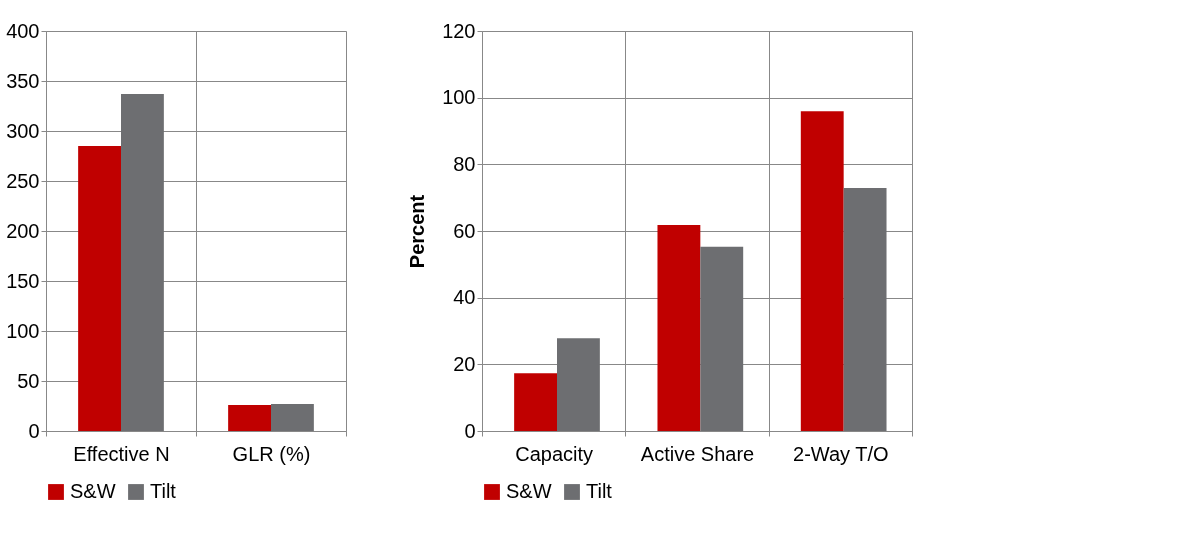  I want to click on y-tick-label: 120, so click(459, 30).